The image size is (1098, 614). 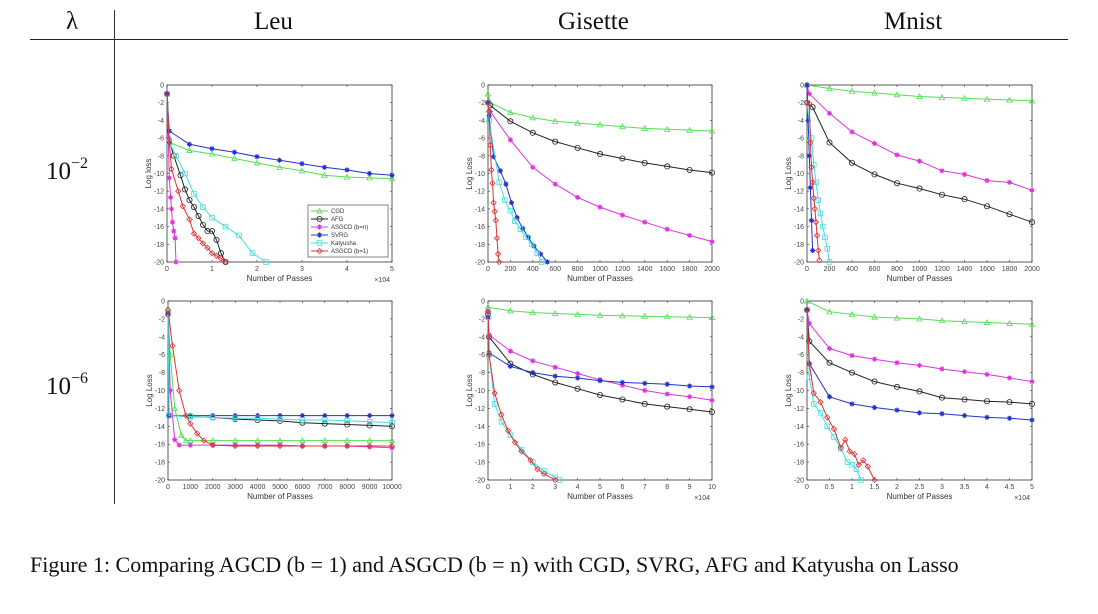 What do you see at coordinates (347, 487) in the screenshot?
I see `x-tick-label: 8000` at bounding box center [347, 487].